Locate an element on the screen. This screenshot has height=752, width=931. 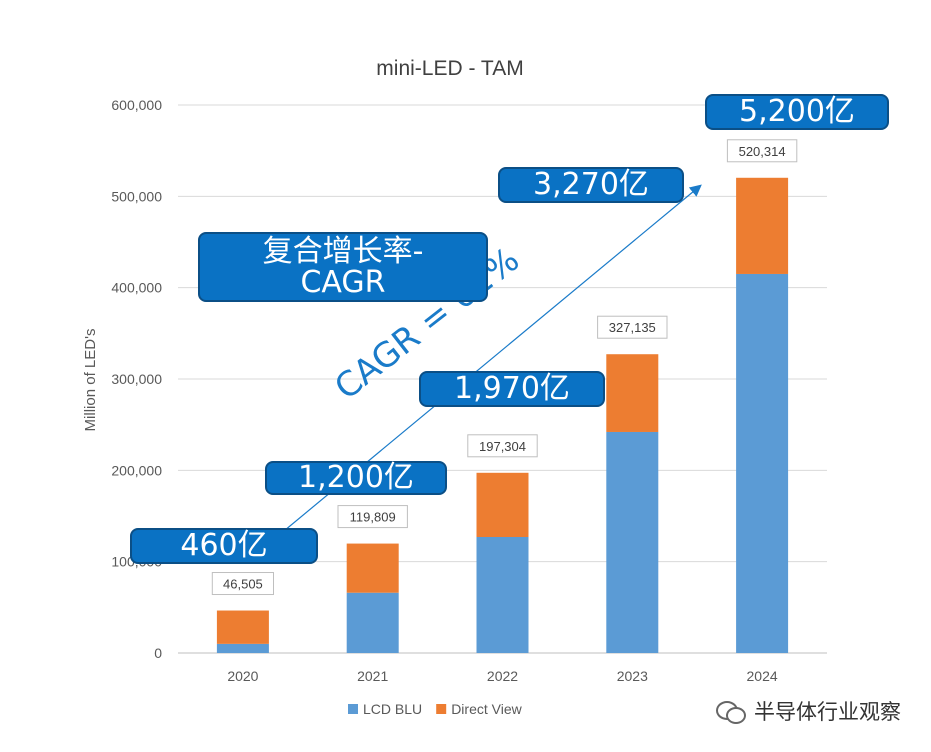
x-tick-label: 2020 is located at coordinates (242, 676).